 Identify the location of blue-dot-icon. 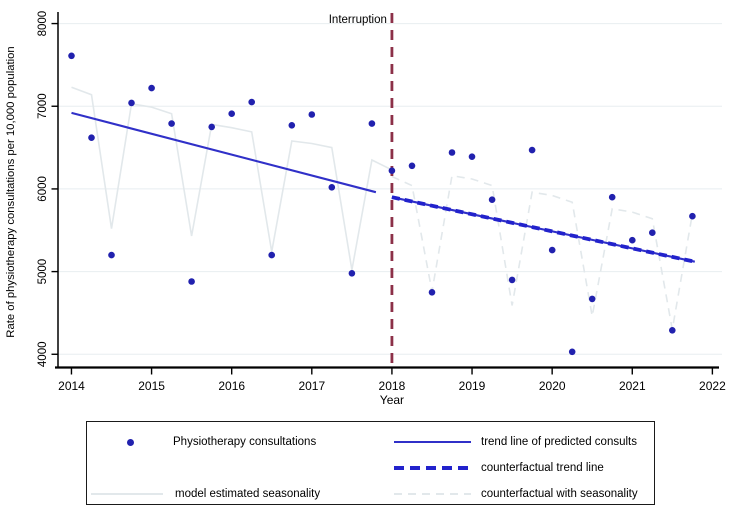
(130, 442).